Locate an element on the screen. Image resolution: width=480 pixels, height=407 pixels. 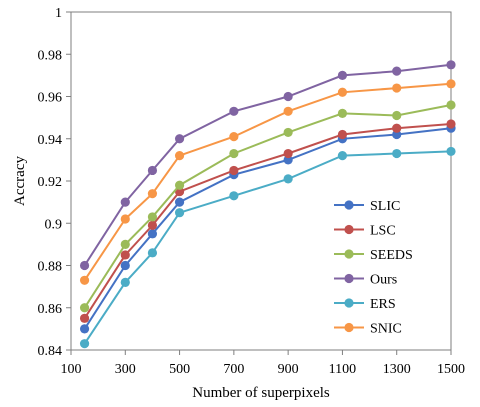
y-tick-label: 0.92 is located at coordinates (50, 182).